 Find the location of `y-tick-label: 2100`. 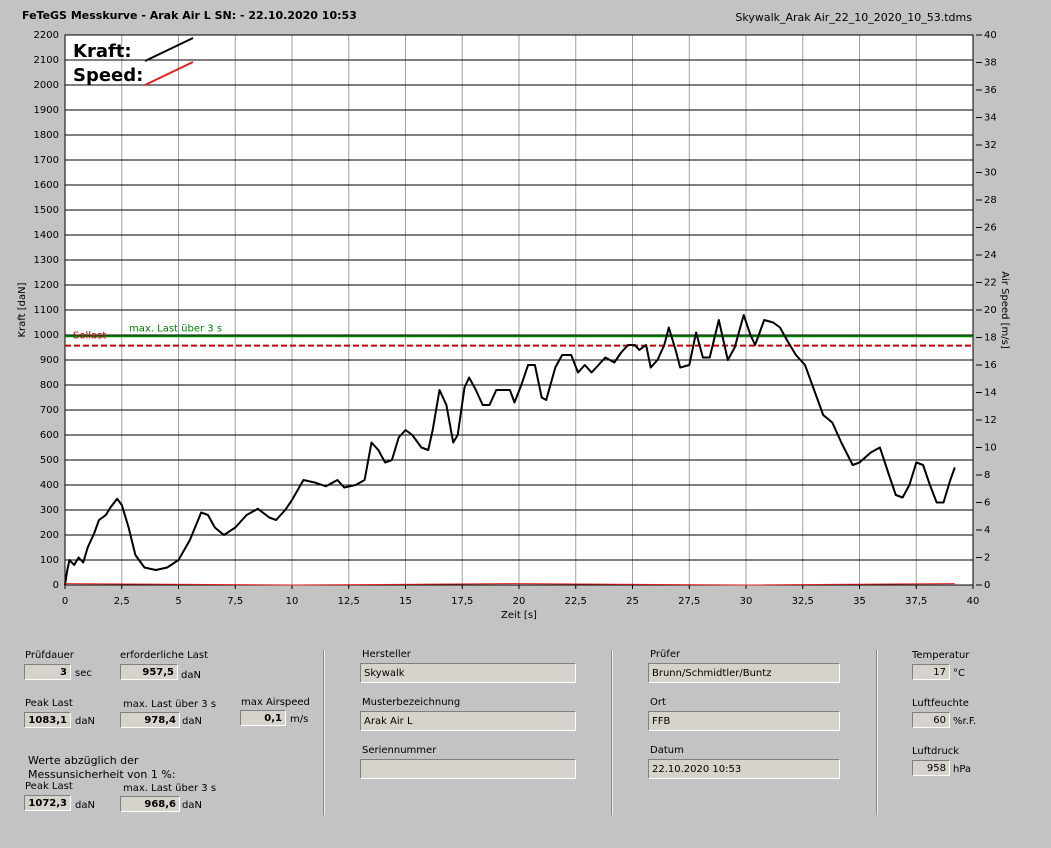

y-tick-label: 2100 is located at coordinates (46, 60).